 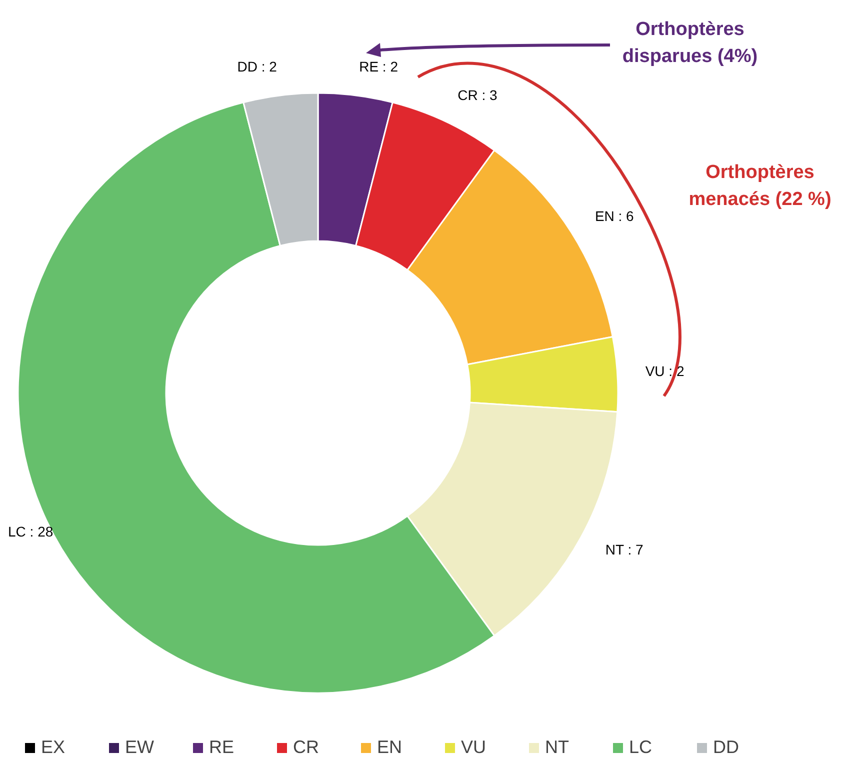 What do you see at coordinates (389, 746) in the screenshot?
I see `legend-label: EN` at bounding box center [389, 746].